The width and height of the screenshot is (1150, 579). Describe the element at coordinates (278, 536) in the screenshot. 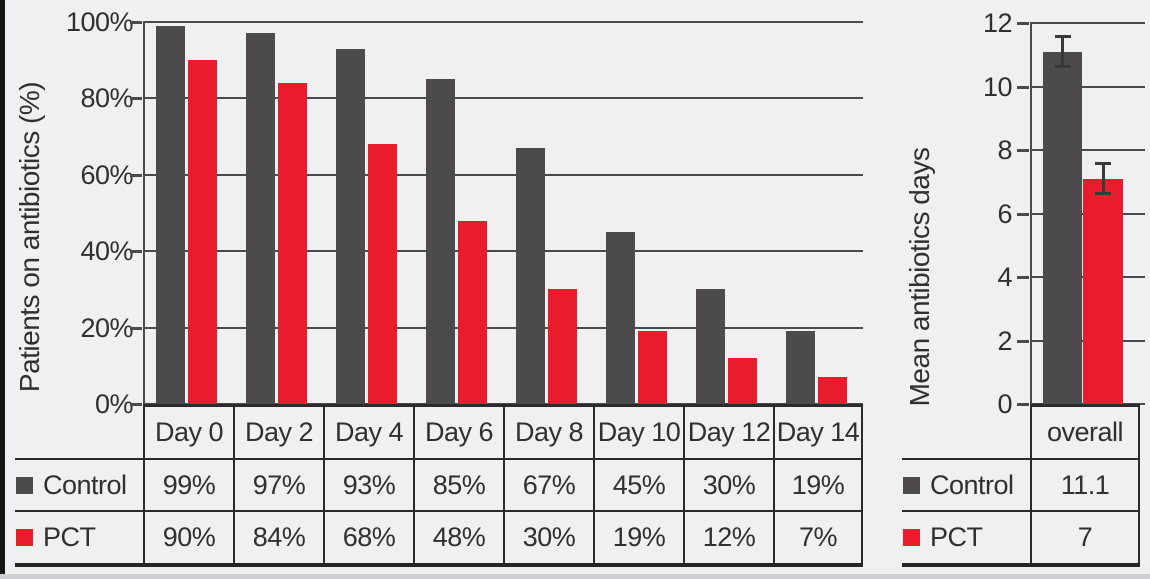

I see `table-value-cell: 84%` at that location.